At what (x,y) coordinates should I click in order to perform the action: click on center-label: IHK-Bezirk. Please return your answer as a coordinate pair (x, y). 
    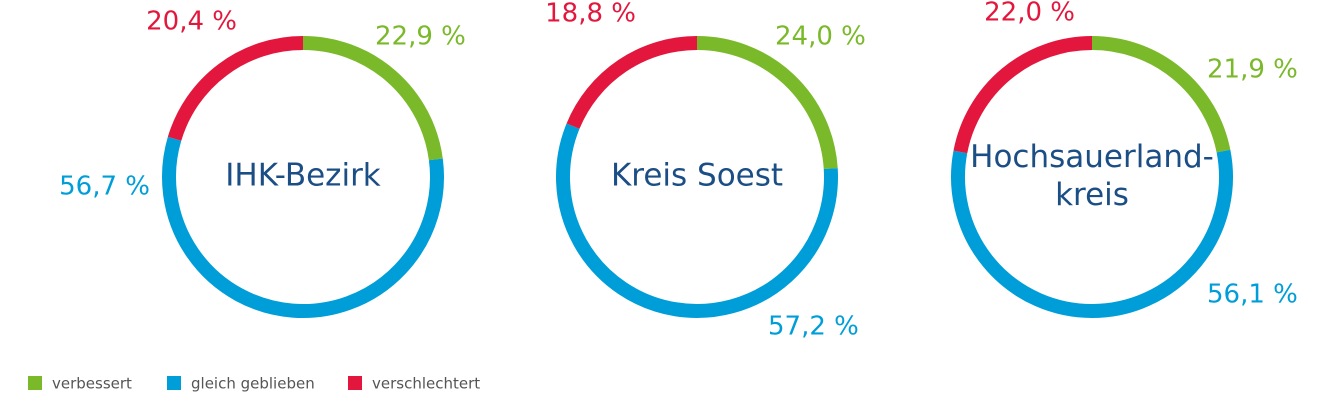
    Looking at the image, I should click on (303, 176).